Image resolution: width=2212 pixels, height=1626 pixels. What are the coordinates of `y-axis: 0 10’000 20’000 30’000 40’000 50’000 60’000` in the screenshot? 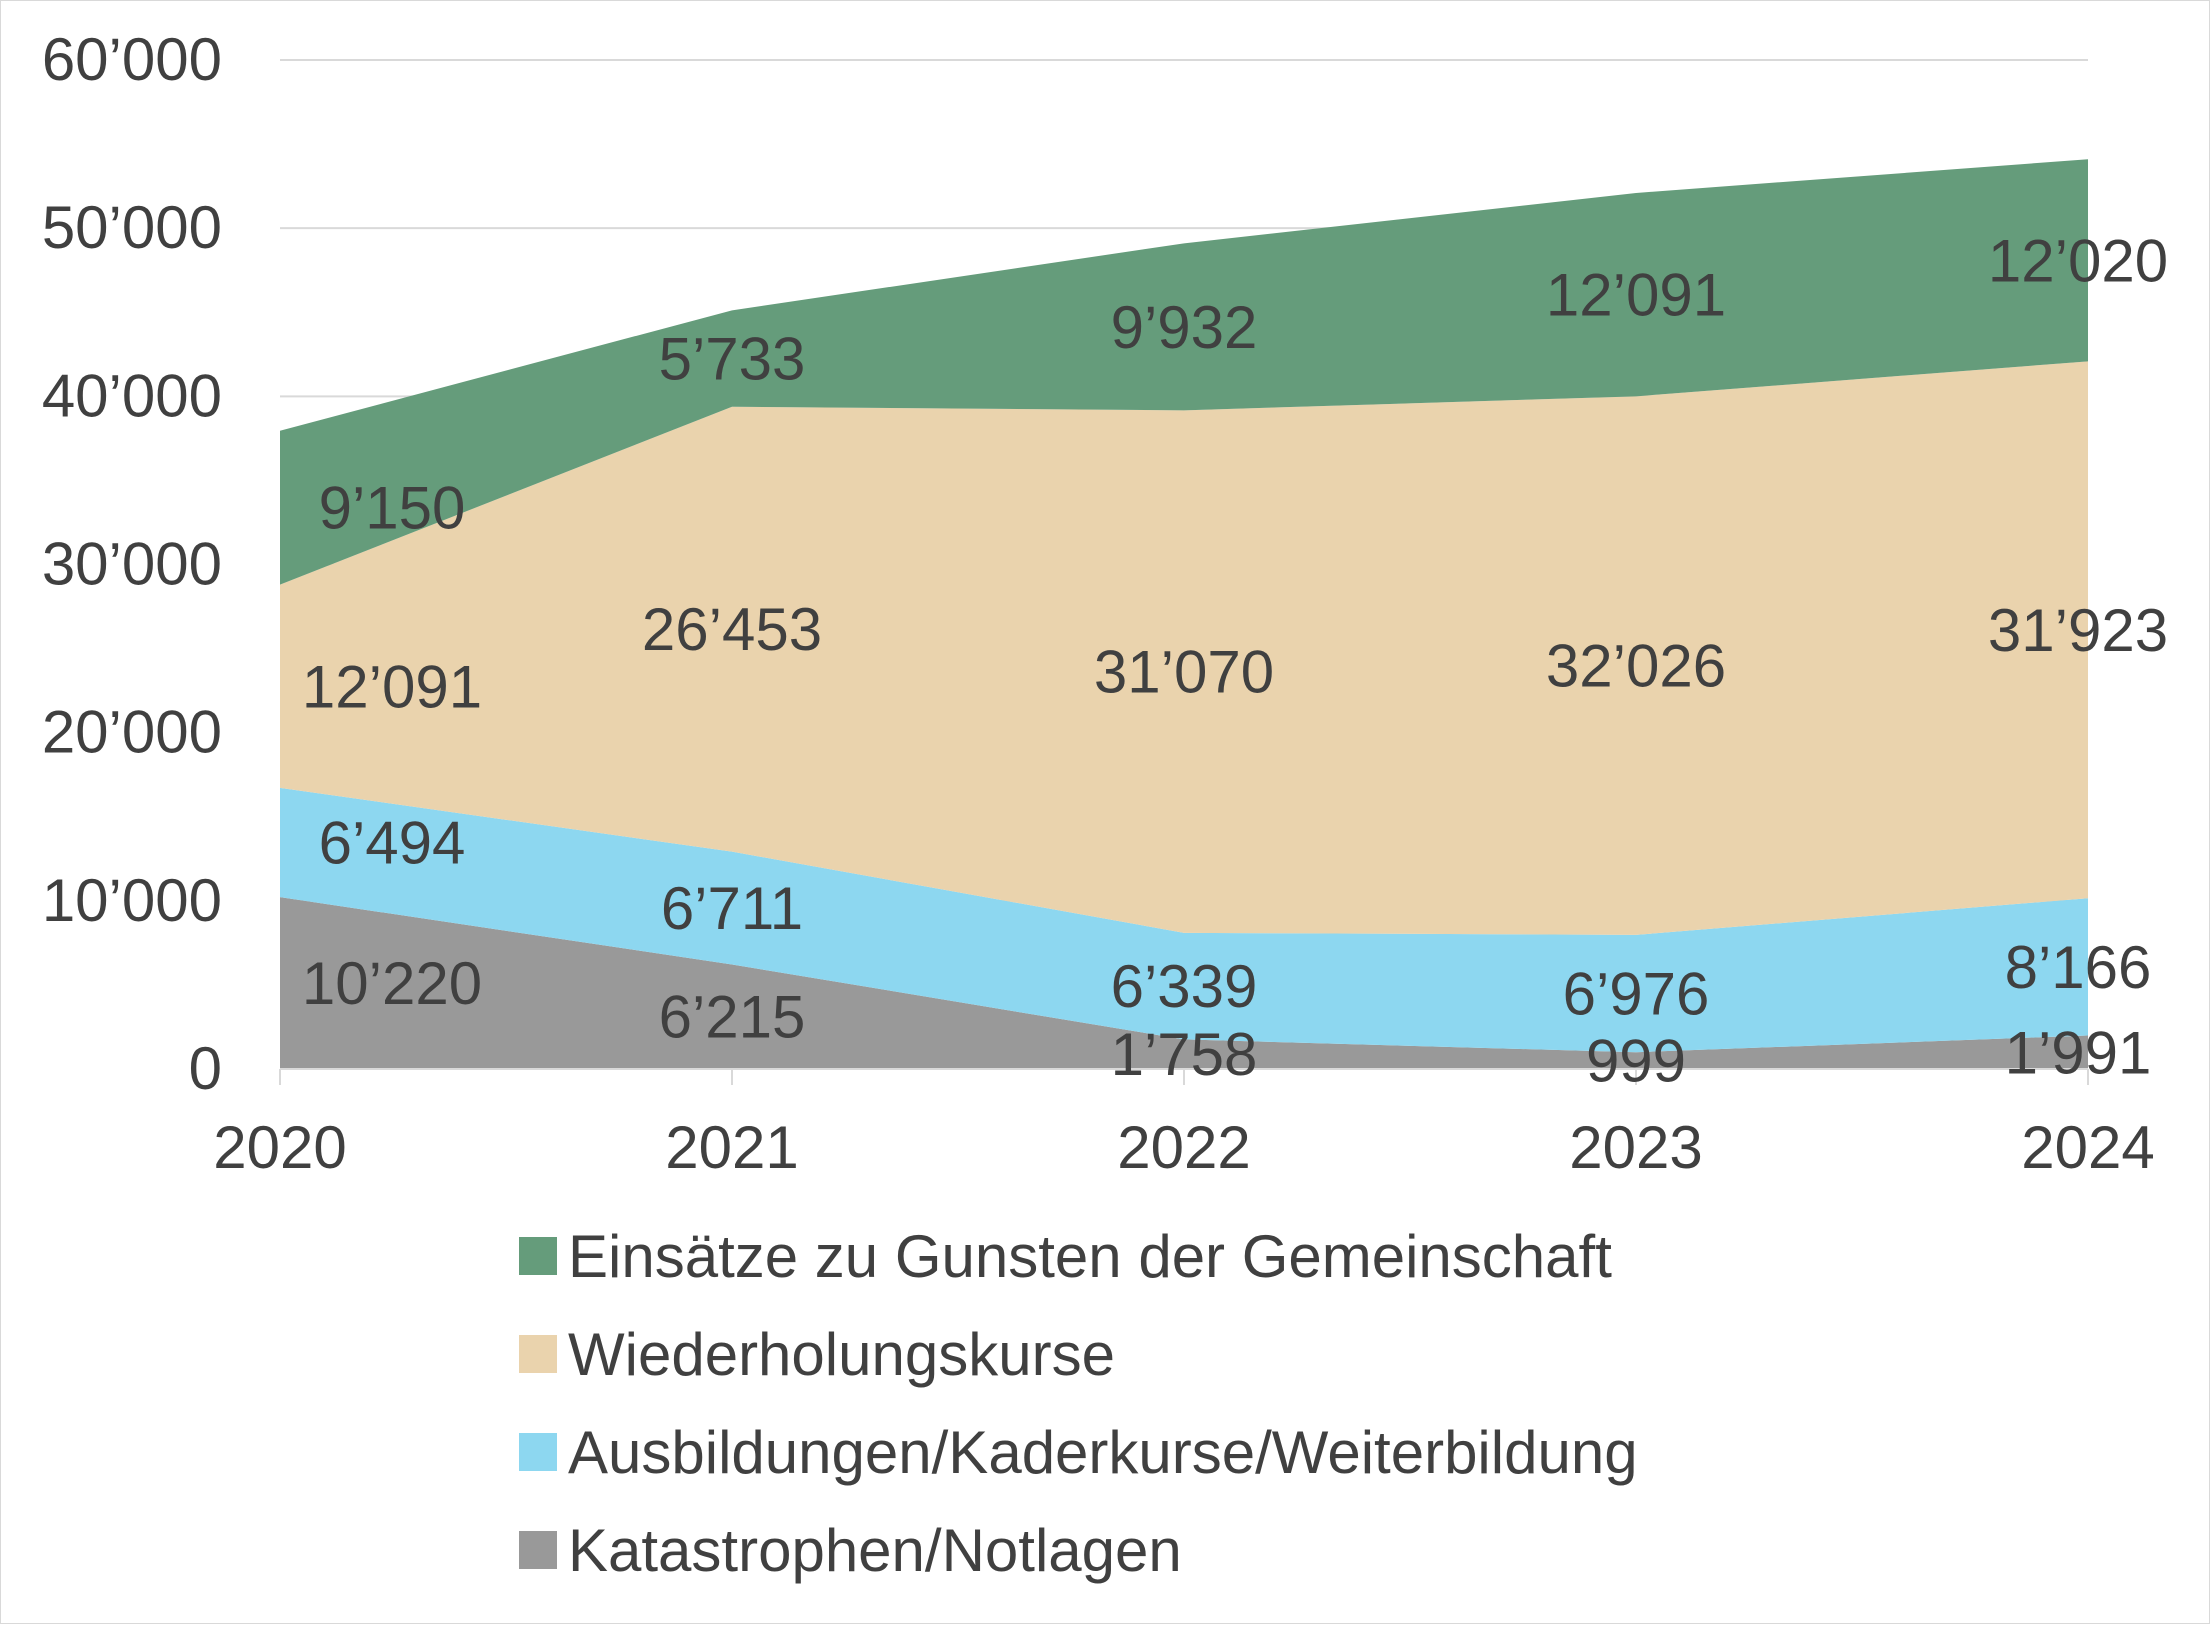 It's located at (132, 564).